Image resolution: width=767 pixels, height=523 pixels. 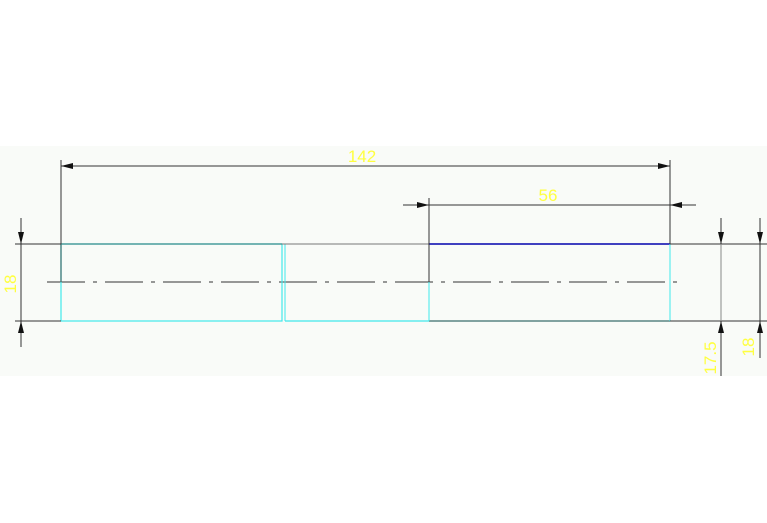 I want to click on dimension-text-outer-diameter: 18, so click(x=748, y=347).